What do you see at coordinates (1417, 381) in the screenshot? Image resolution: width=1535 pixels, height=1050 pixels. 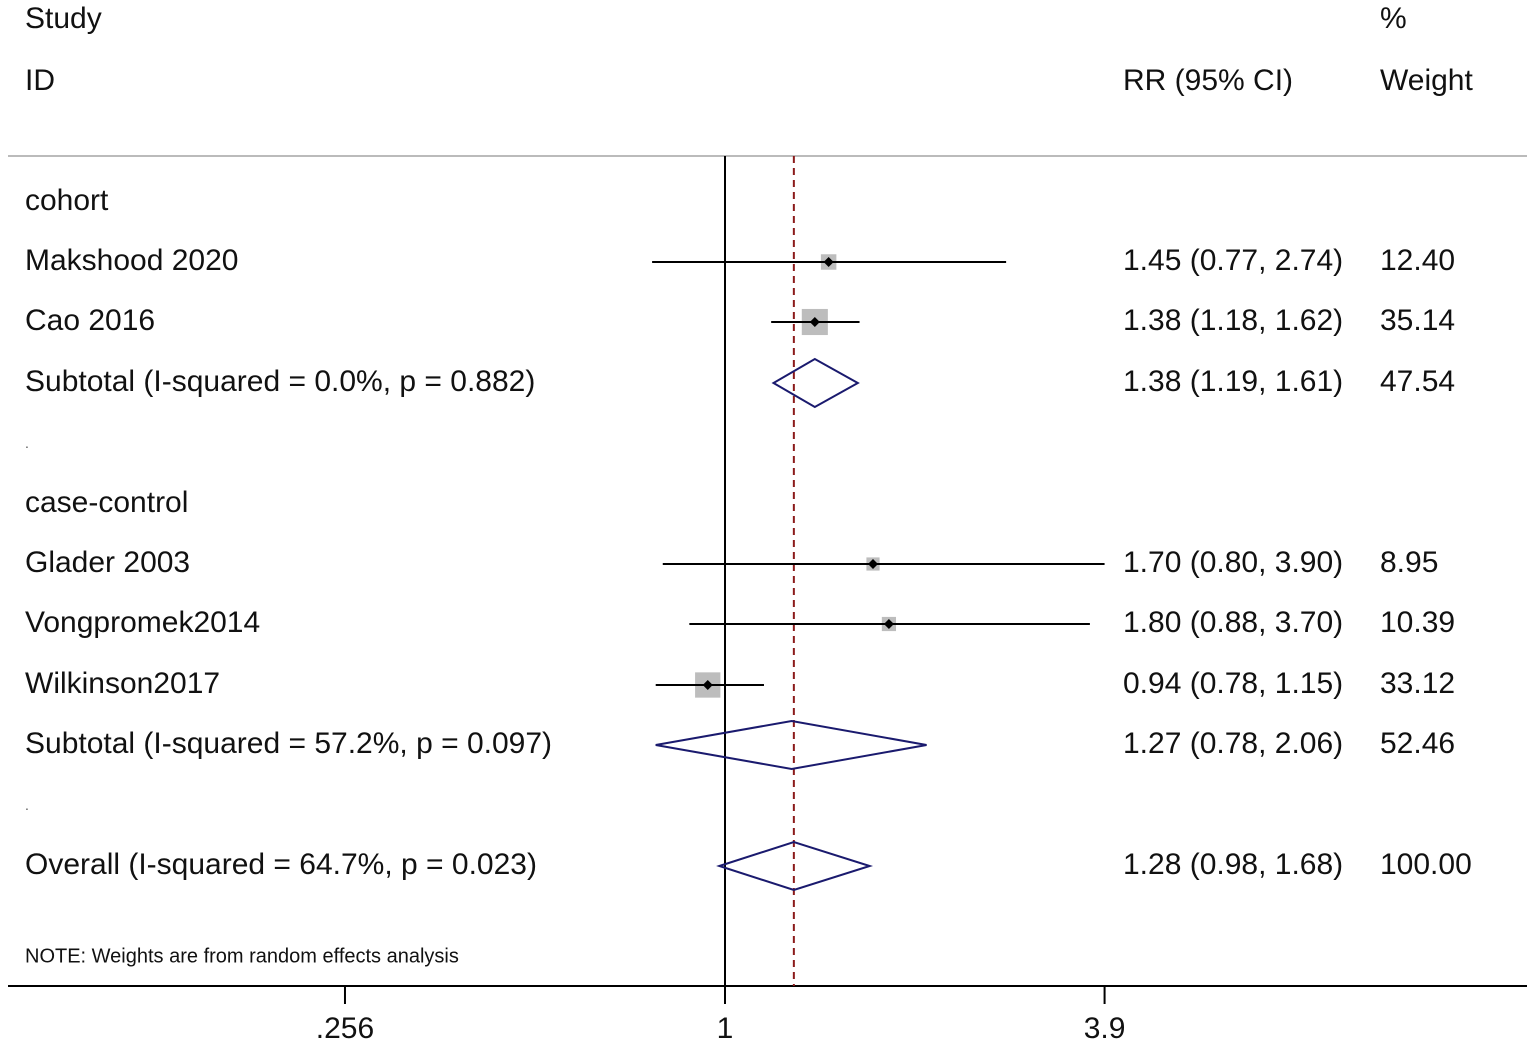 I see `weight-text: 47.54` at bounding box center [1417, 381].